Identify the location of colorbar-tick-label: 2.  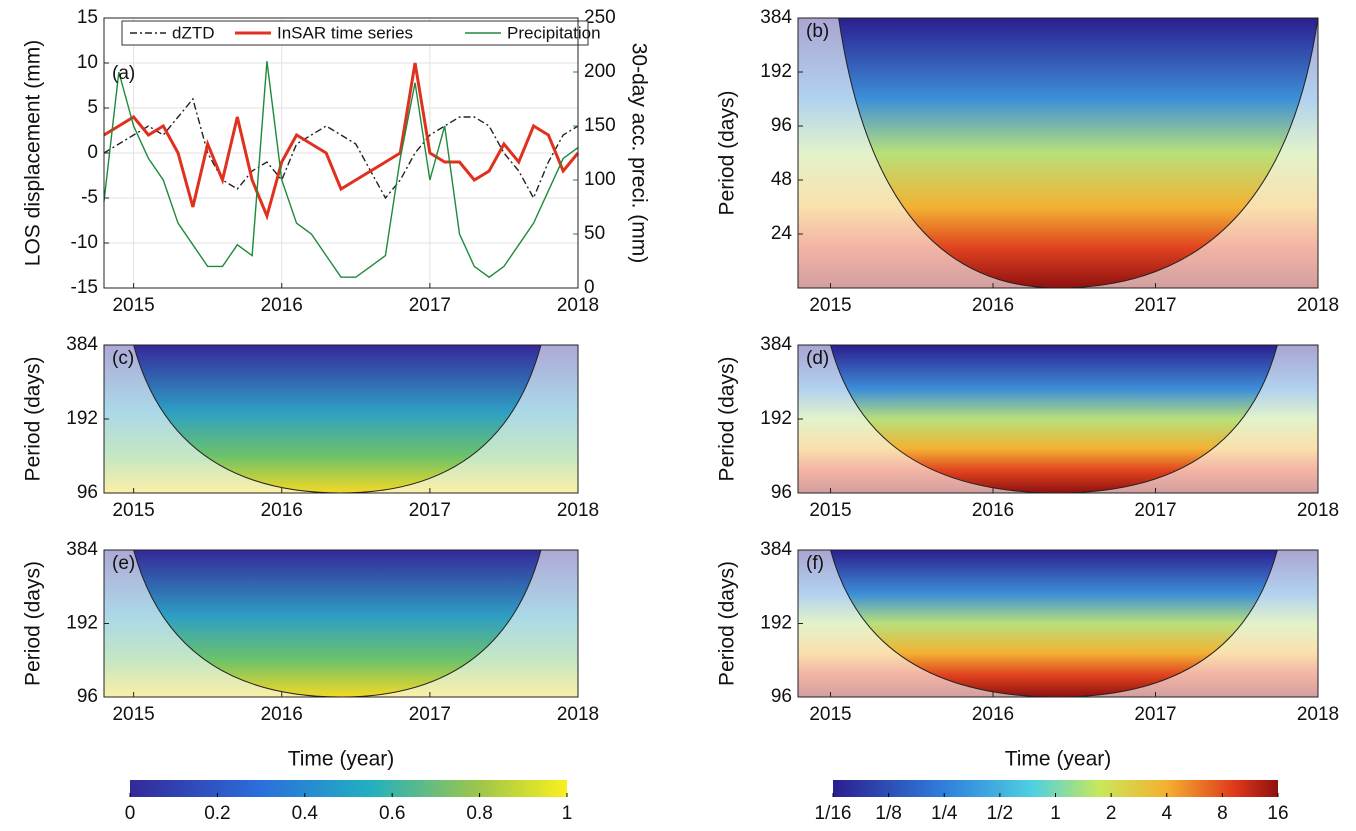
(1111, 813).